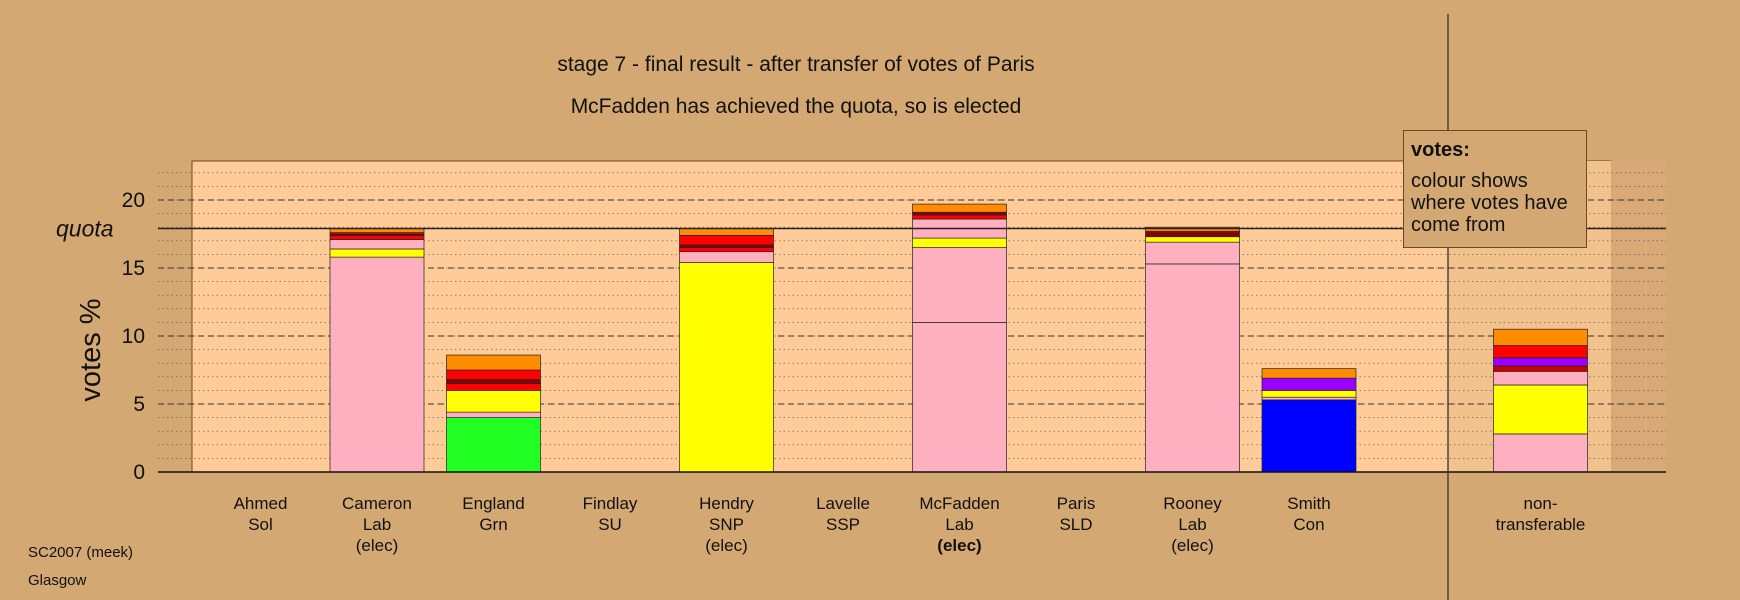 This screenshot has height=600, width=1740. I want to click on footer-method: SC2007 (meek), so click(81, 552).